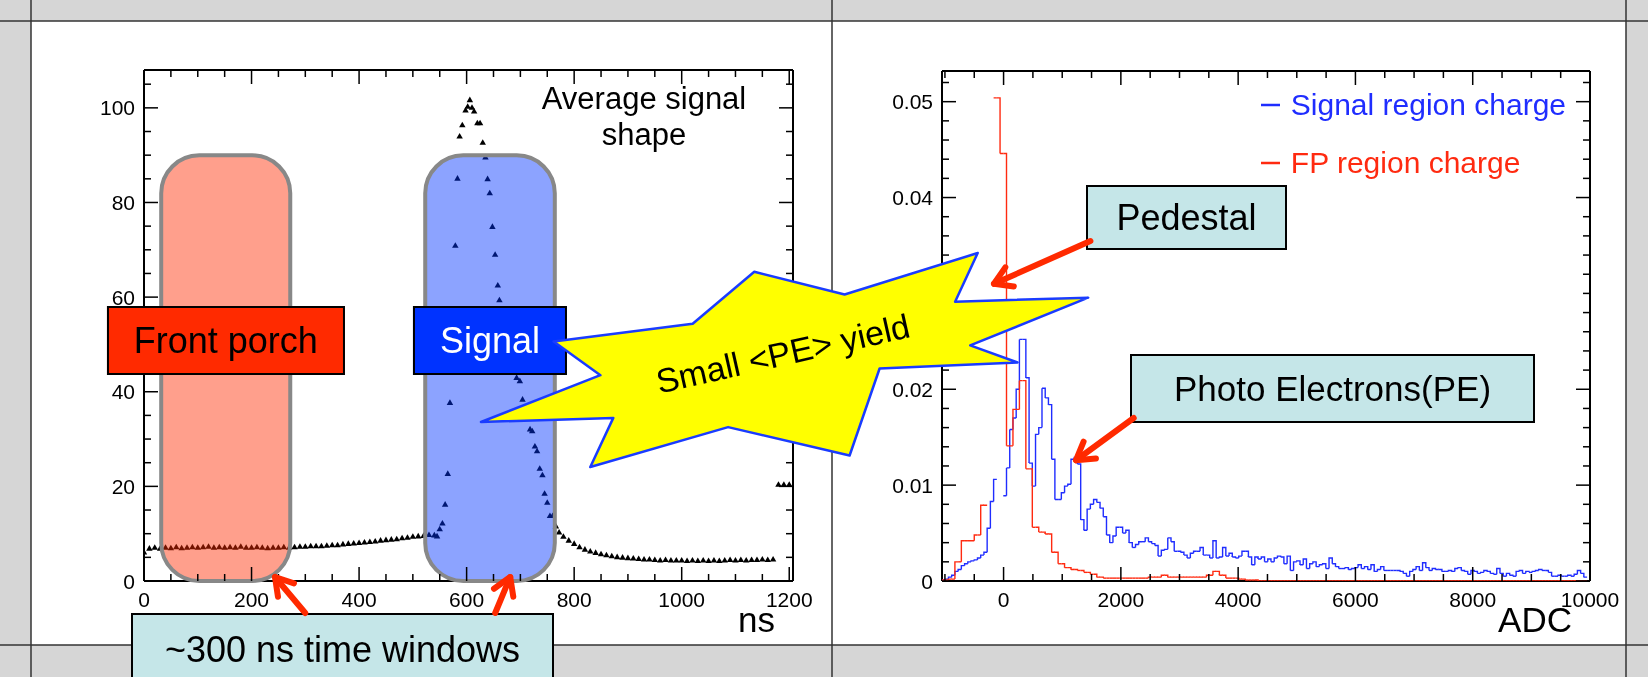 The height and width of the screenshot is (677, 1648). What do you see at coordinates (1238, 599) in the screenshot?
I see `x-tick-label: 4000` at bounding box center [1238, 599].